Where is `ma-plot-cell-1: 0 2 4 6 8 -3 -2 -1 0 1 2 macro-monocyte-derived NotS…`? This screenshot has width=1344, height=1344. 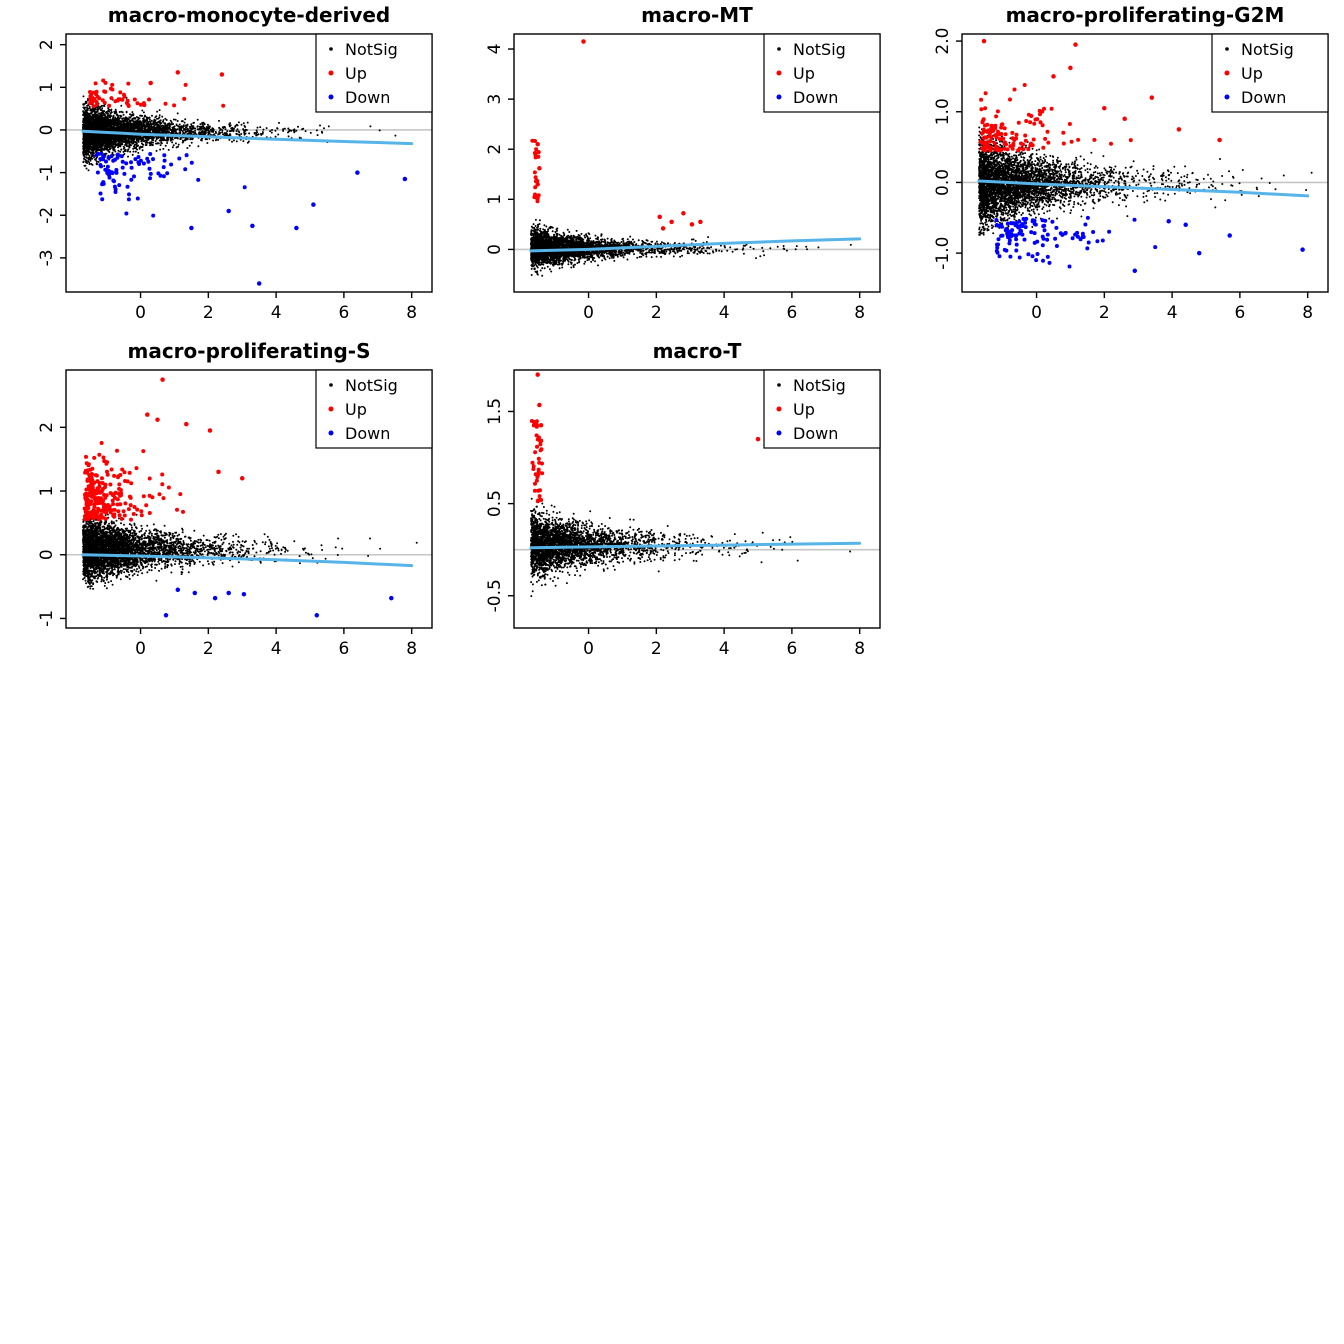
ma-plot-cell-1: 0 2 4 6 8 -3 -2 -1 0 1 2 macro-monocyte-derived NotS… is located at coordinates (224, 168).